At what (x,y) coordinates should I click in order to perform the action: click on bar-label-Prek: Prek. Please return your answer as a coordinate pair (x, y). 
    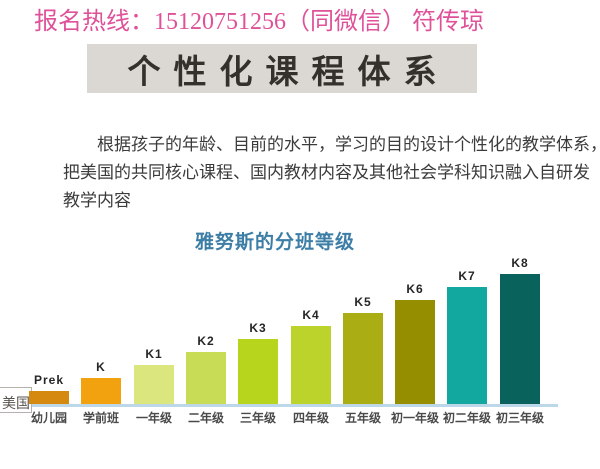
    Looking at the image, I should click on (49, 380).